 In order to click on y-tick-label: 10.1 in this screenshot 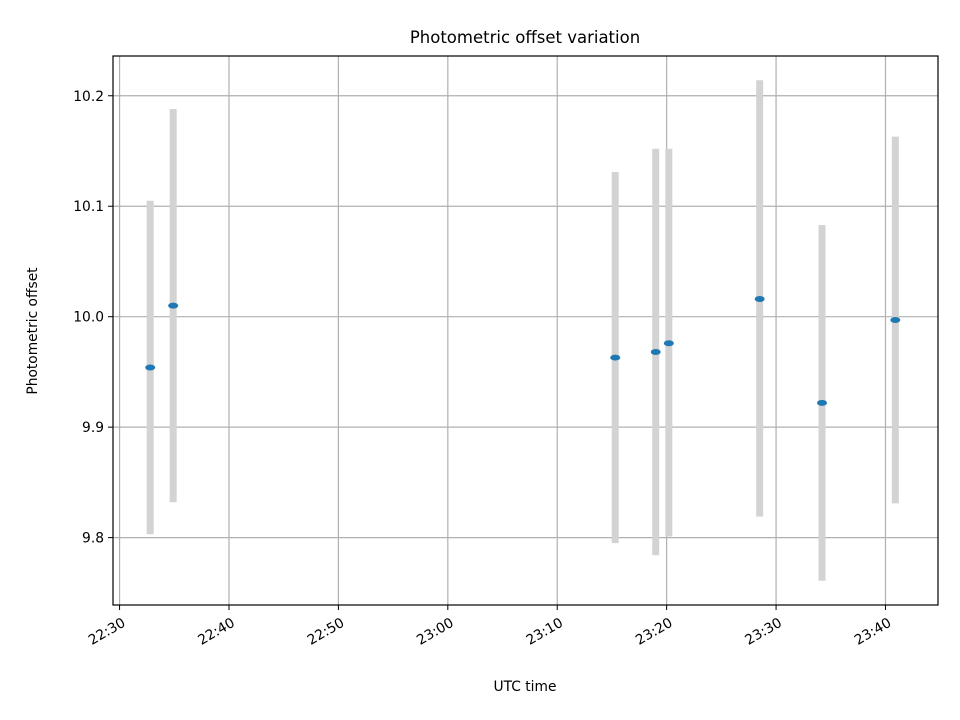, I will do `click(88, 207)`.